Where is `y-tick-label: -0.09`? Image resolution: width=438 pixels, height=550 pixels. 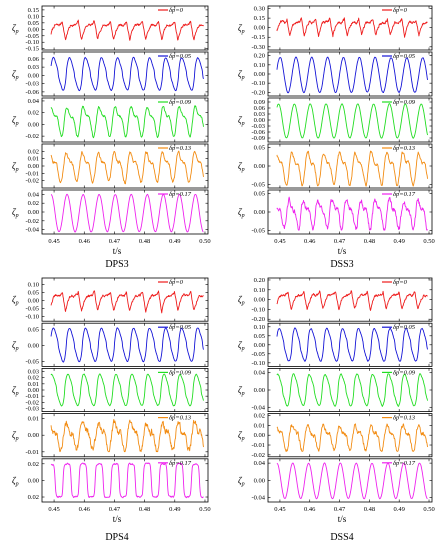
y-tick-label: -0.09 is located at coordinates (258, 138).